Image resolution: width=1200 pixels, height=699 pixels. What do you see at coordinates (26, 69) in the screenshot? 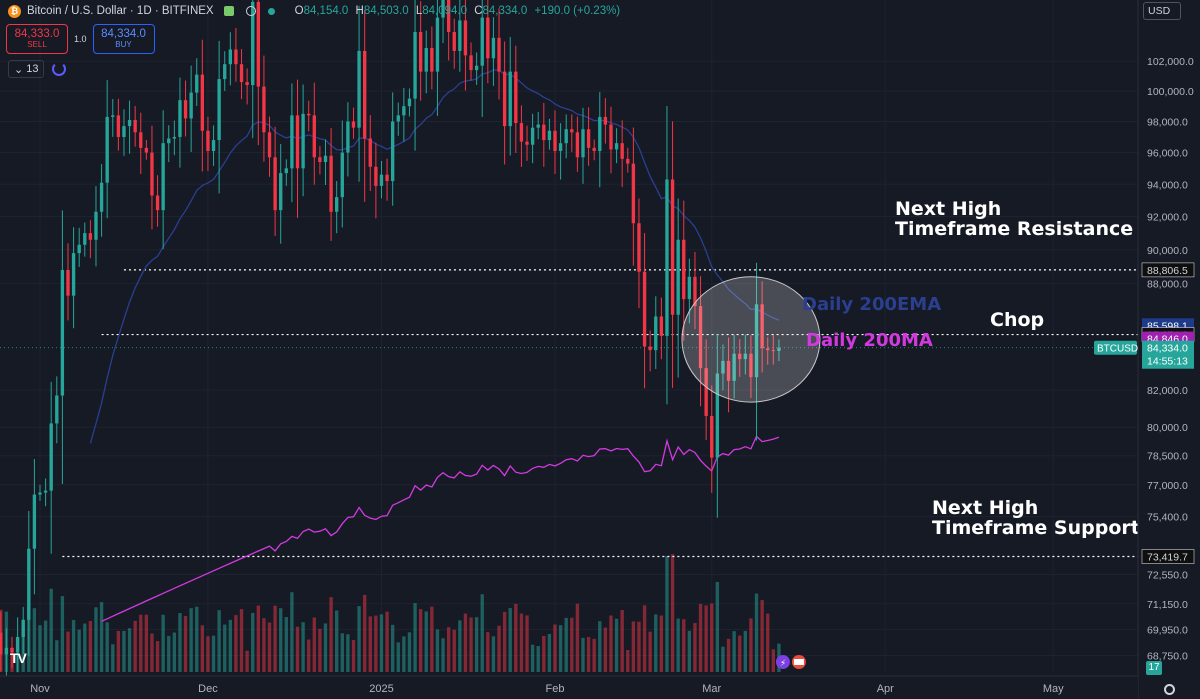
I see `indicators-toggle: ⌄ 13` at bounding box center [26, 69].